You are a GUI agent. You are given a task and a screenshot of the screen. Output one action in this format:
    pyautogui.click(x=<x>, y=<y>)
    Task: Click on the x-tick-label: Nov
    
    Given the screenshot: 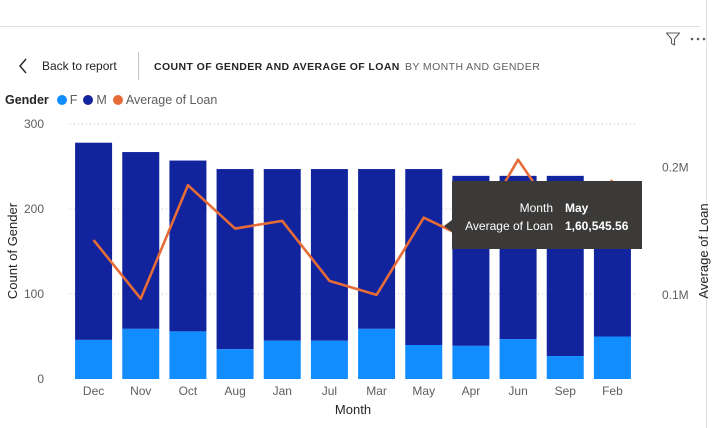 What is the action you would take?
    pyautogui.click(x=140, y=391)
    